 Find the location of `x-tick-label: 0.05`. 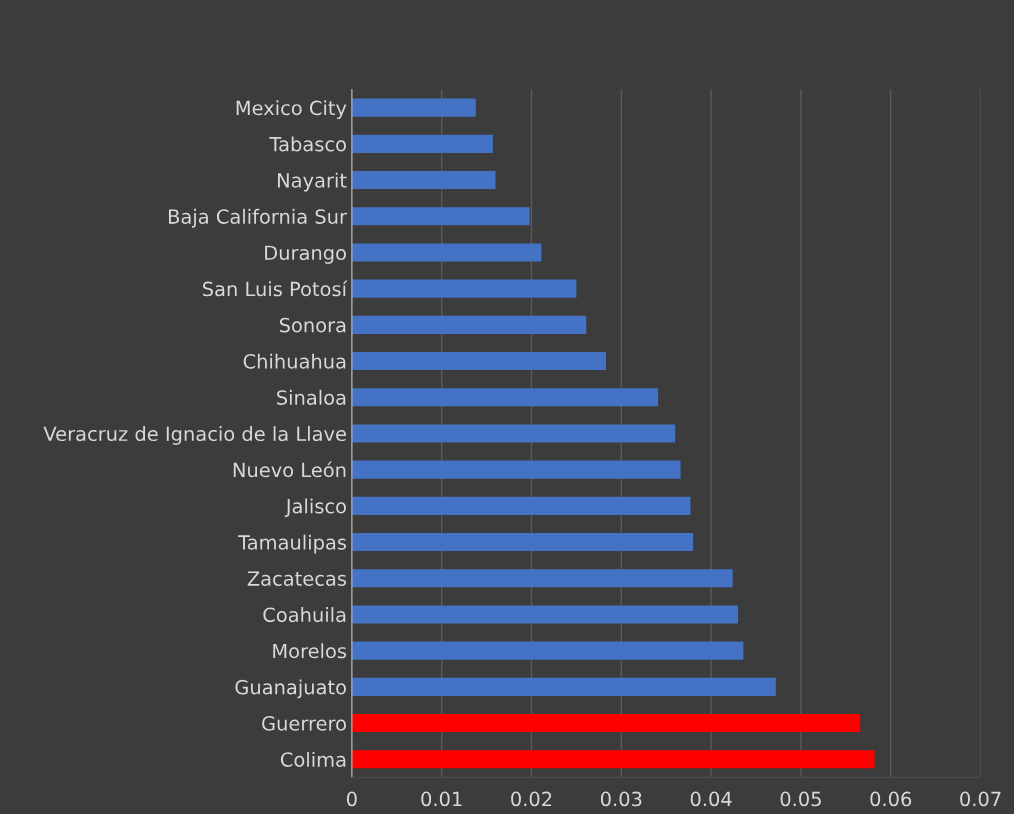

x-tick-label: 0.05 is located at coordinates (800, 799).